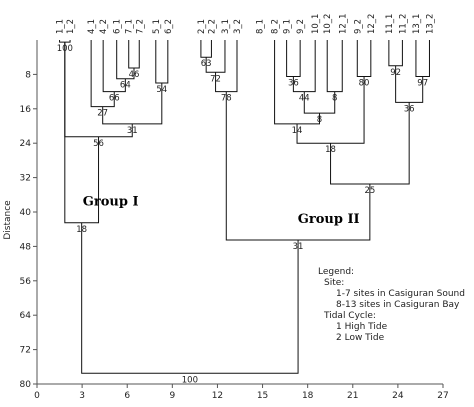 This screenshot has height=407, width=474. What do you see at coordinates (262, 396) in the screenshot?
I see `x-tick-label: 15` at bounding box center [262, 396].